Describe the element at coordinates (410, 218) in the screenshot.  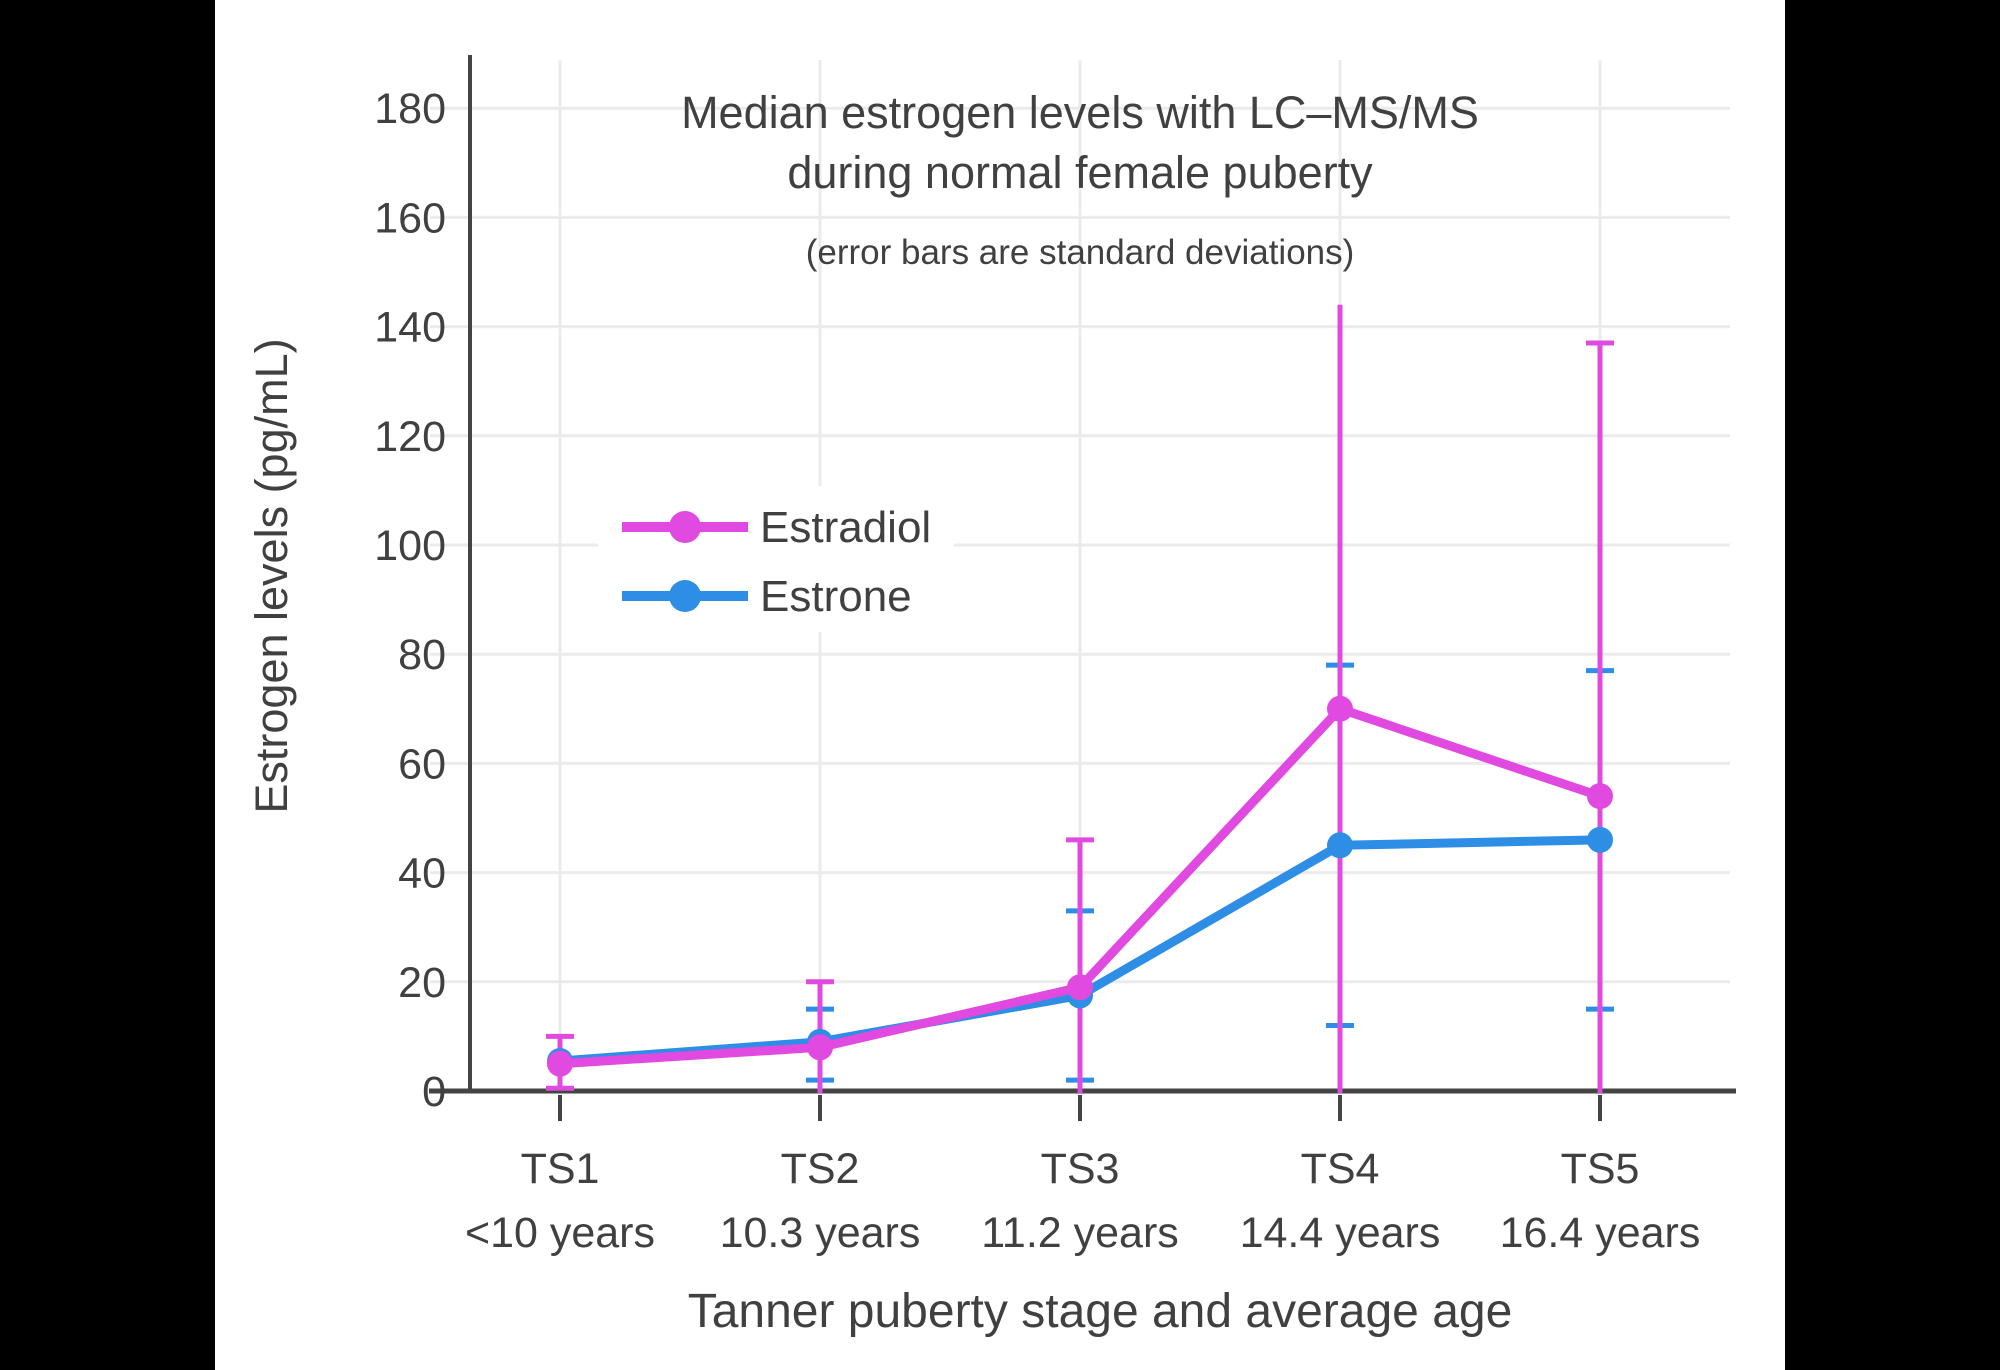
I see `y-tick-label: 160` at that location.